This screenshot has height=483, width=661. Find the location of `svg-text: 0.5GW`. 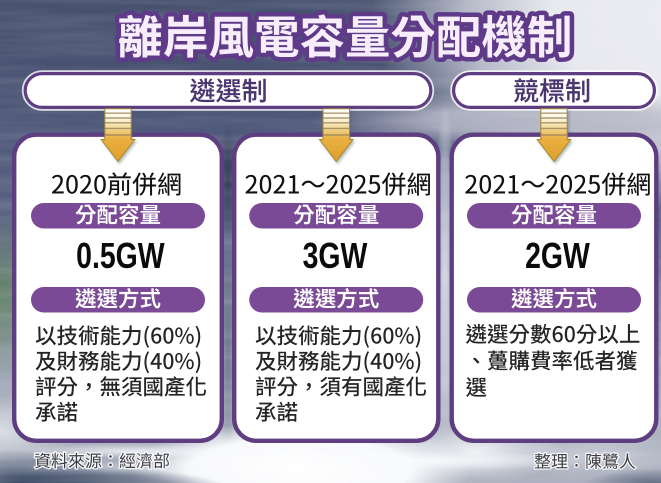

svg-text: 0.5GW is located at coordinates (120, 256).